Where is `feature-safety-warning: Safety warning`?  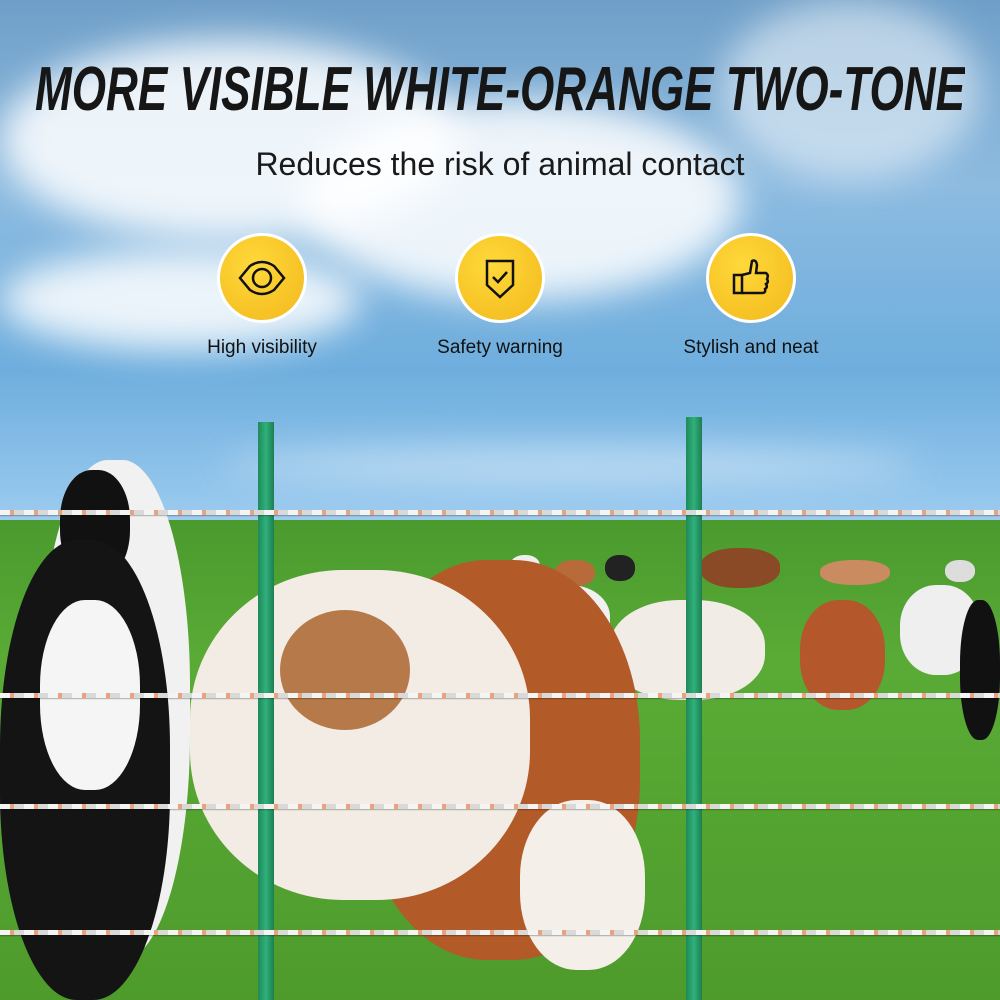
feature-safety-warning: Safety warning is located at coordinates (500, 296).